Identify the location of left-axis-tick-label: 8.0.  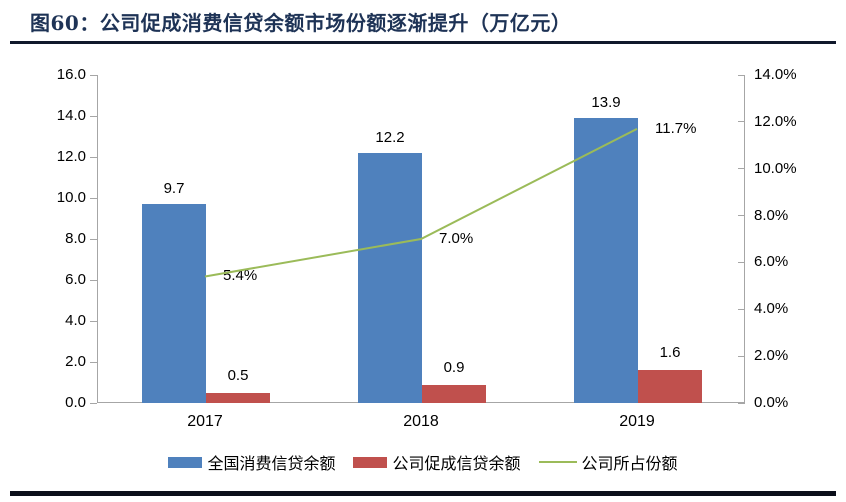
(75, 238).